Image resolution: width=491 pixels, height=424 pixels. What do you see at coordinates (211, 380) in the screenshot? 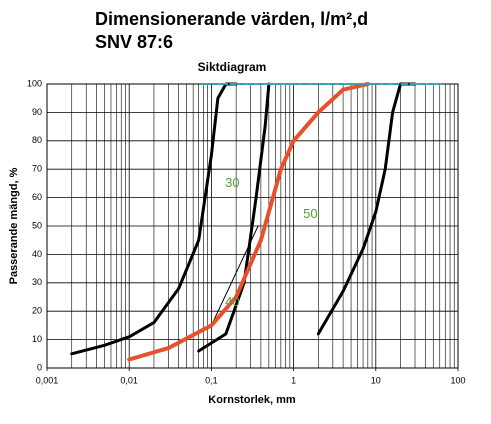
I see `x-tick-label: 0,1` at bounding box center [211, 380].